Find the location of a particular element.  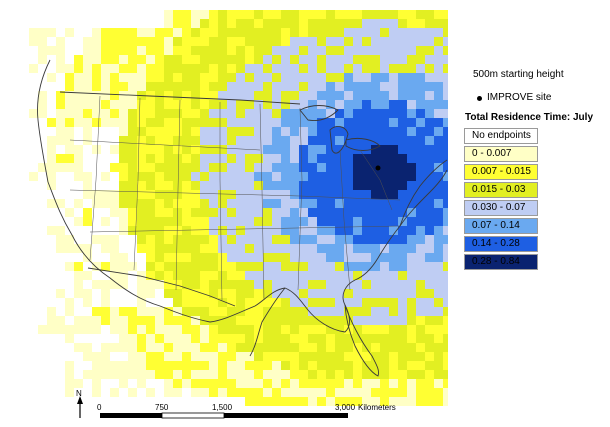

gulf-coast is located at coordinates (267, 322).